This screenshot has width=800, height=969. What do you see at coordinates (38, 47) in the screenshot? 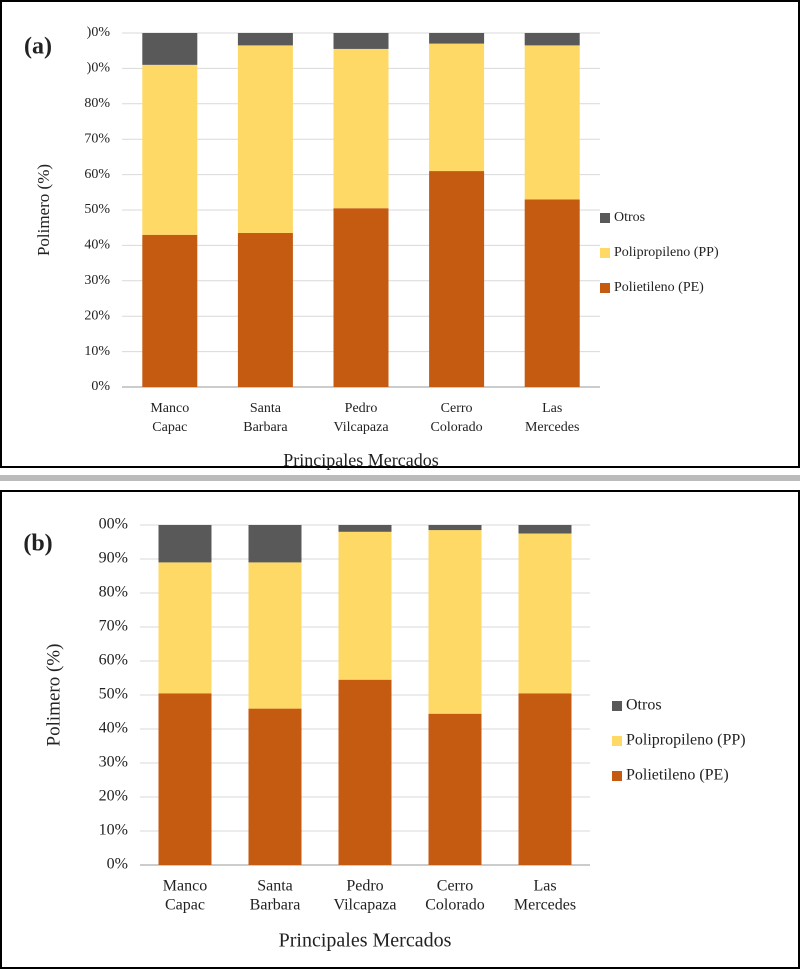
I see `panel-label: (a)` at bounding box center [38, 47].